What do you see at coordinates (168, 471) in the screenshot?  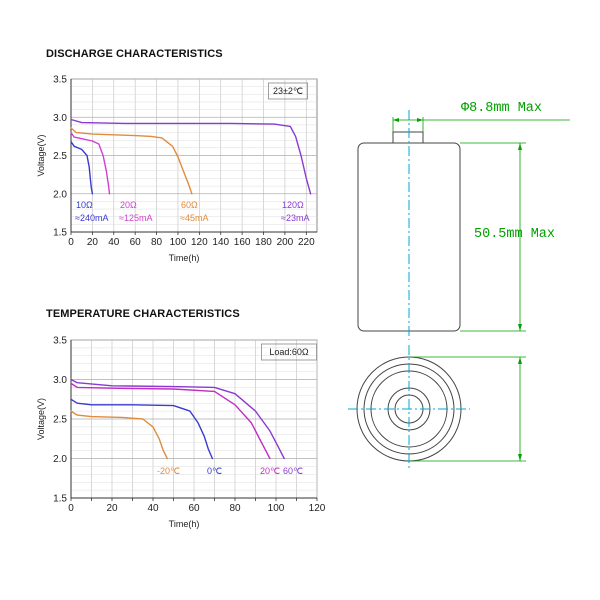 I see `temperature-curve-label-0: -20℃` at bounding box center [168, 471].